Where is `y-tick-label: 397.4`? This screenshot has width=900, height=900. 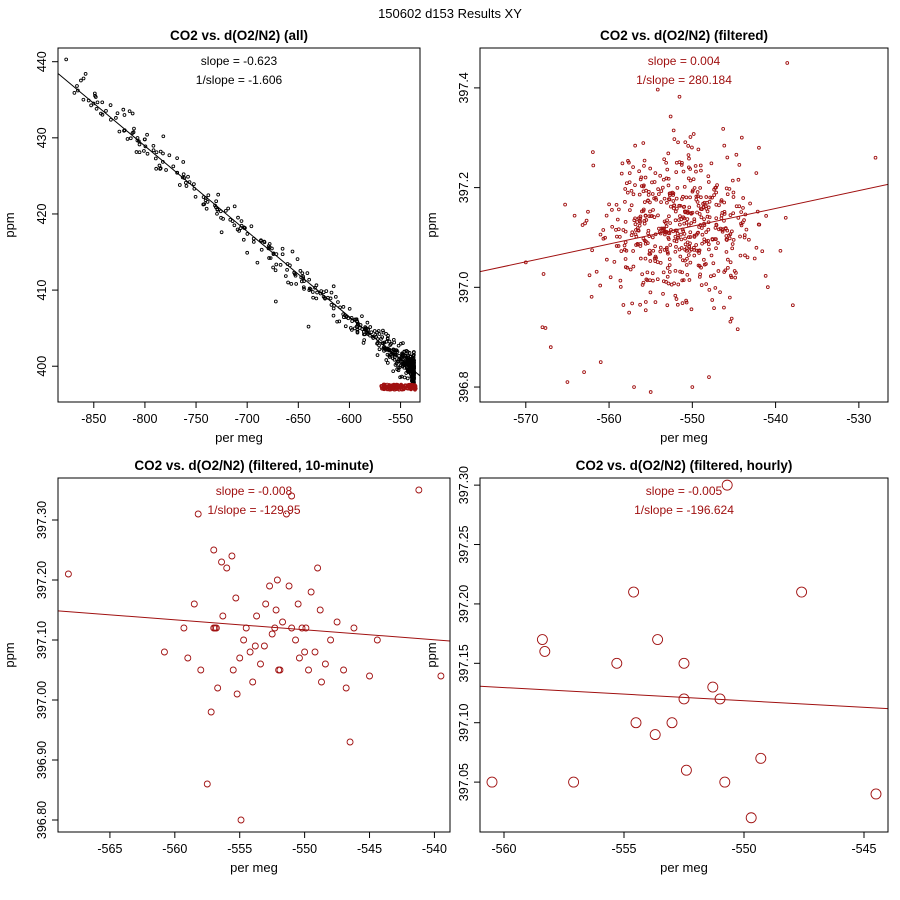
y-tick-label: 397.4 is located at coordinates (464, 87).